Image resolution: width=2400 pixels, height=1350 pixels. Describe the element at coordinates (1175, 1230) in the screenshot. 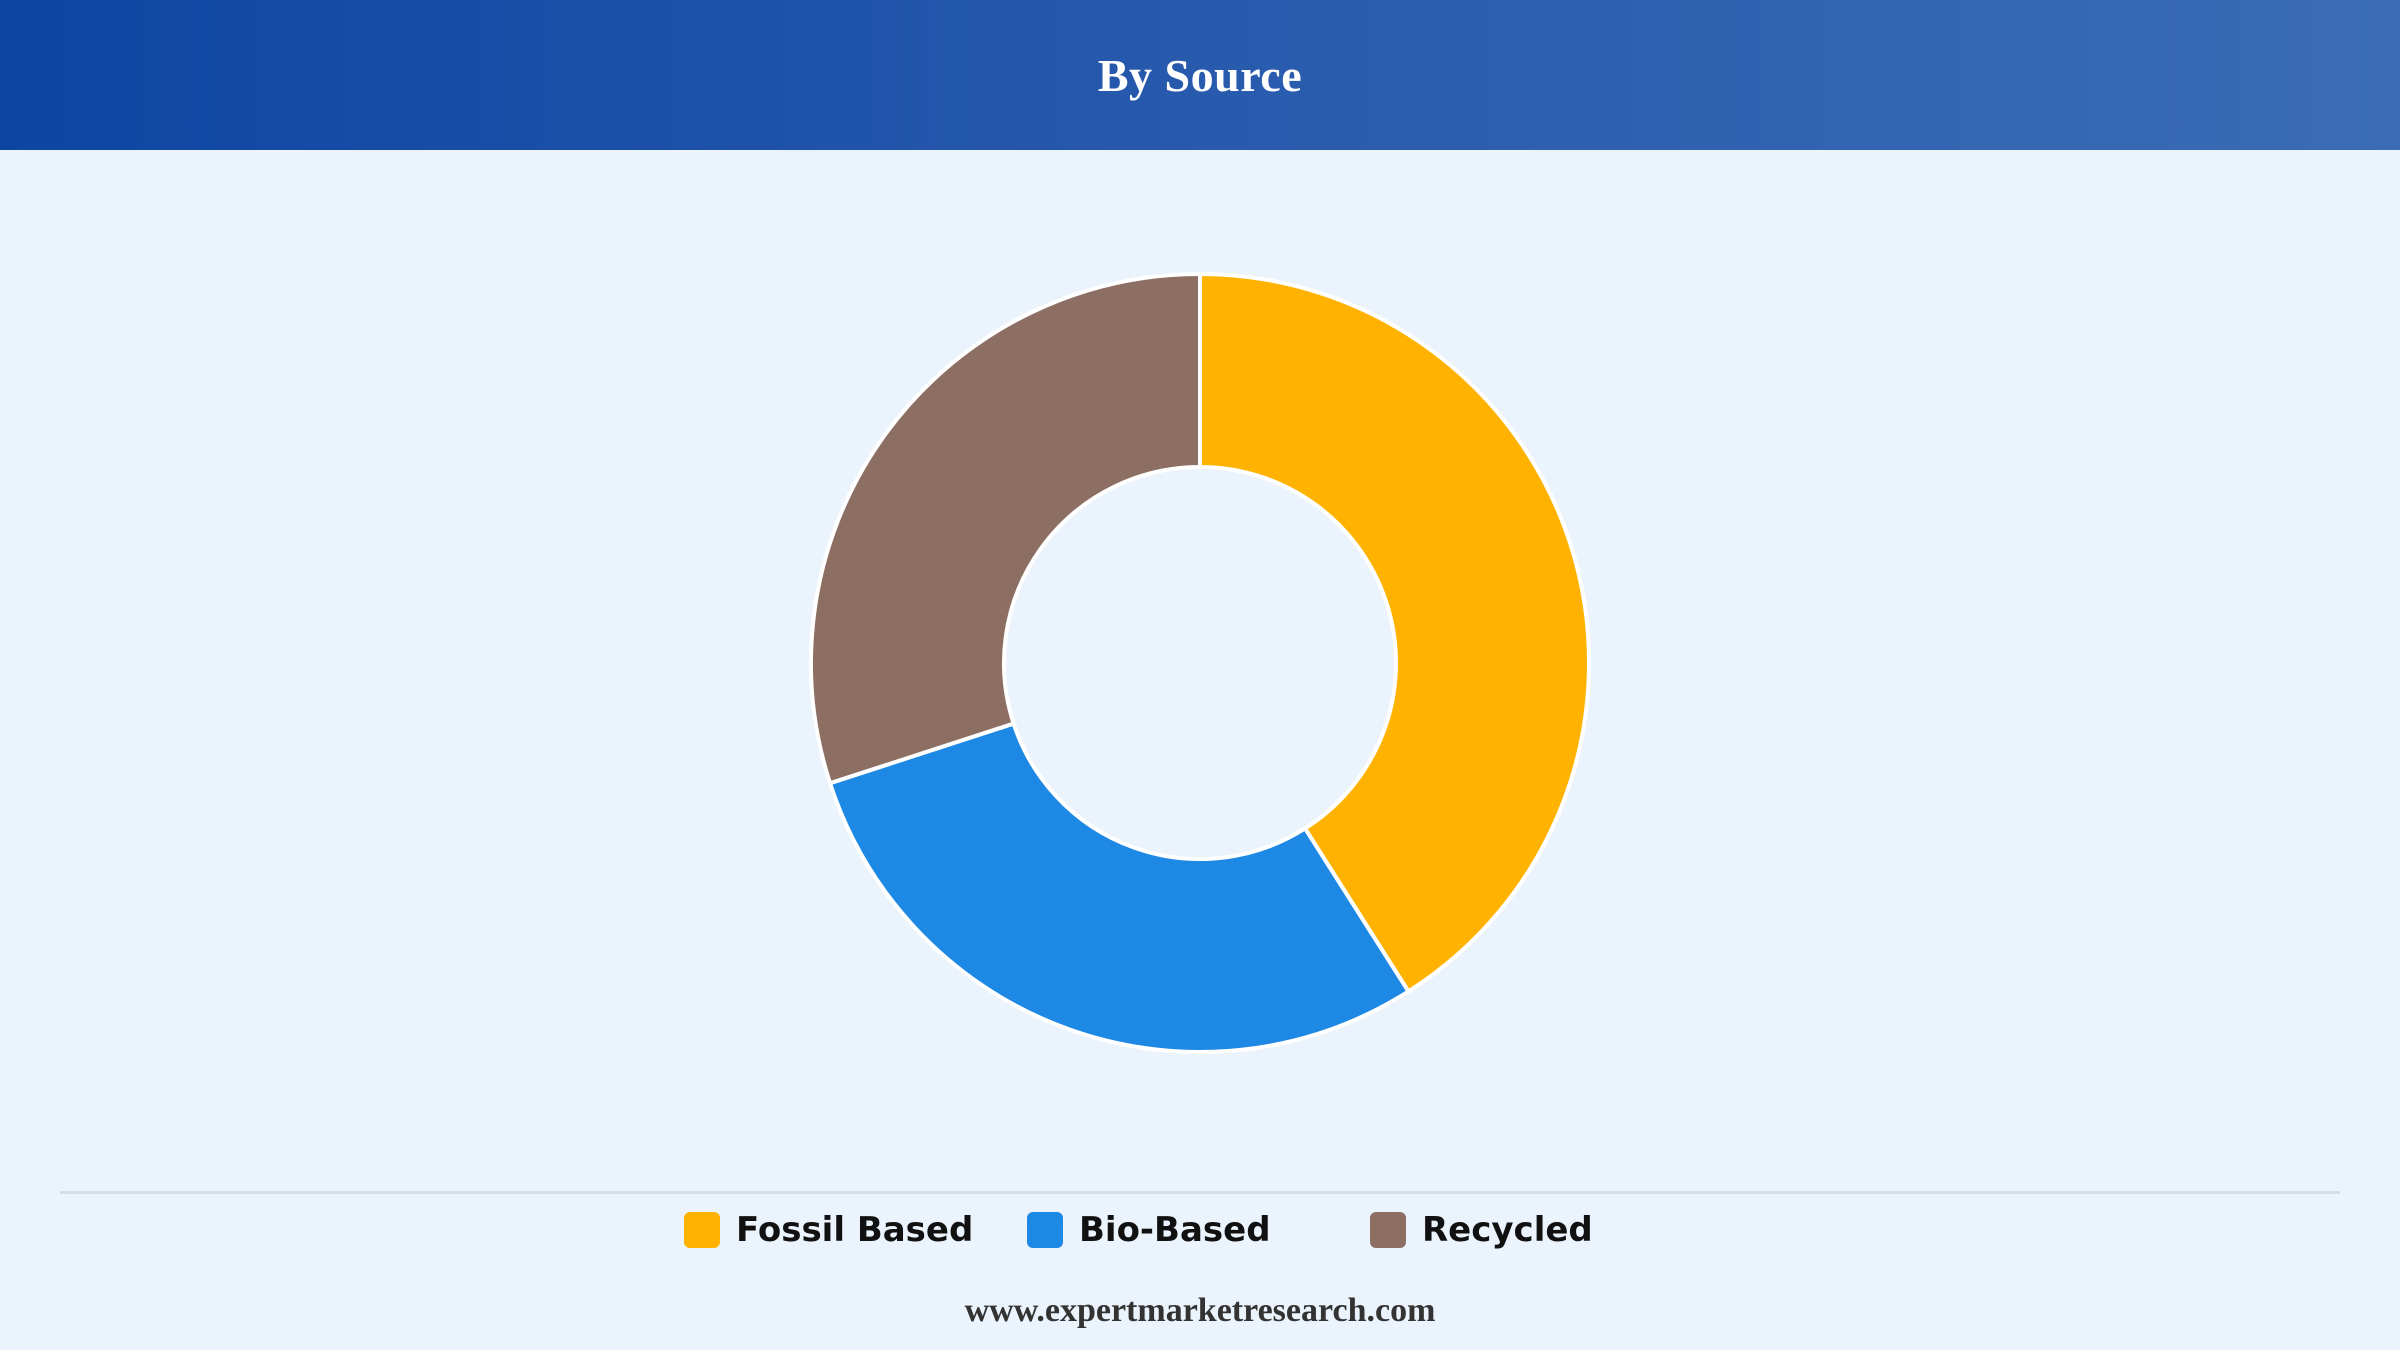

I see `legend-label-bio-based: Bio-Based` at that location.